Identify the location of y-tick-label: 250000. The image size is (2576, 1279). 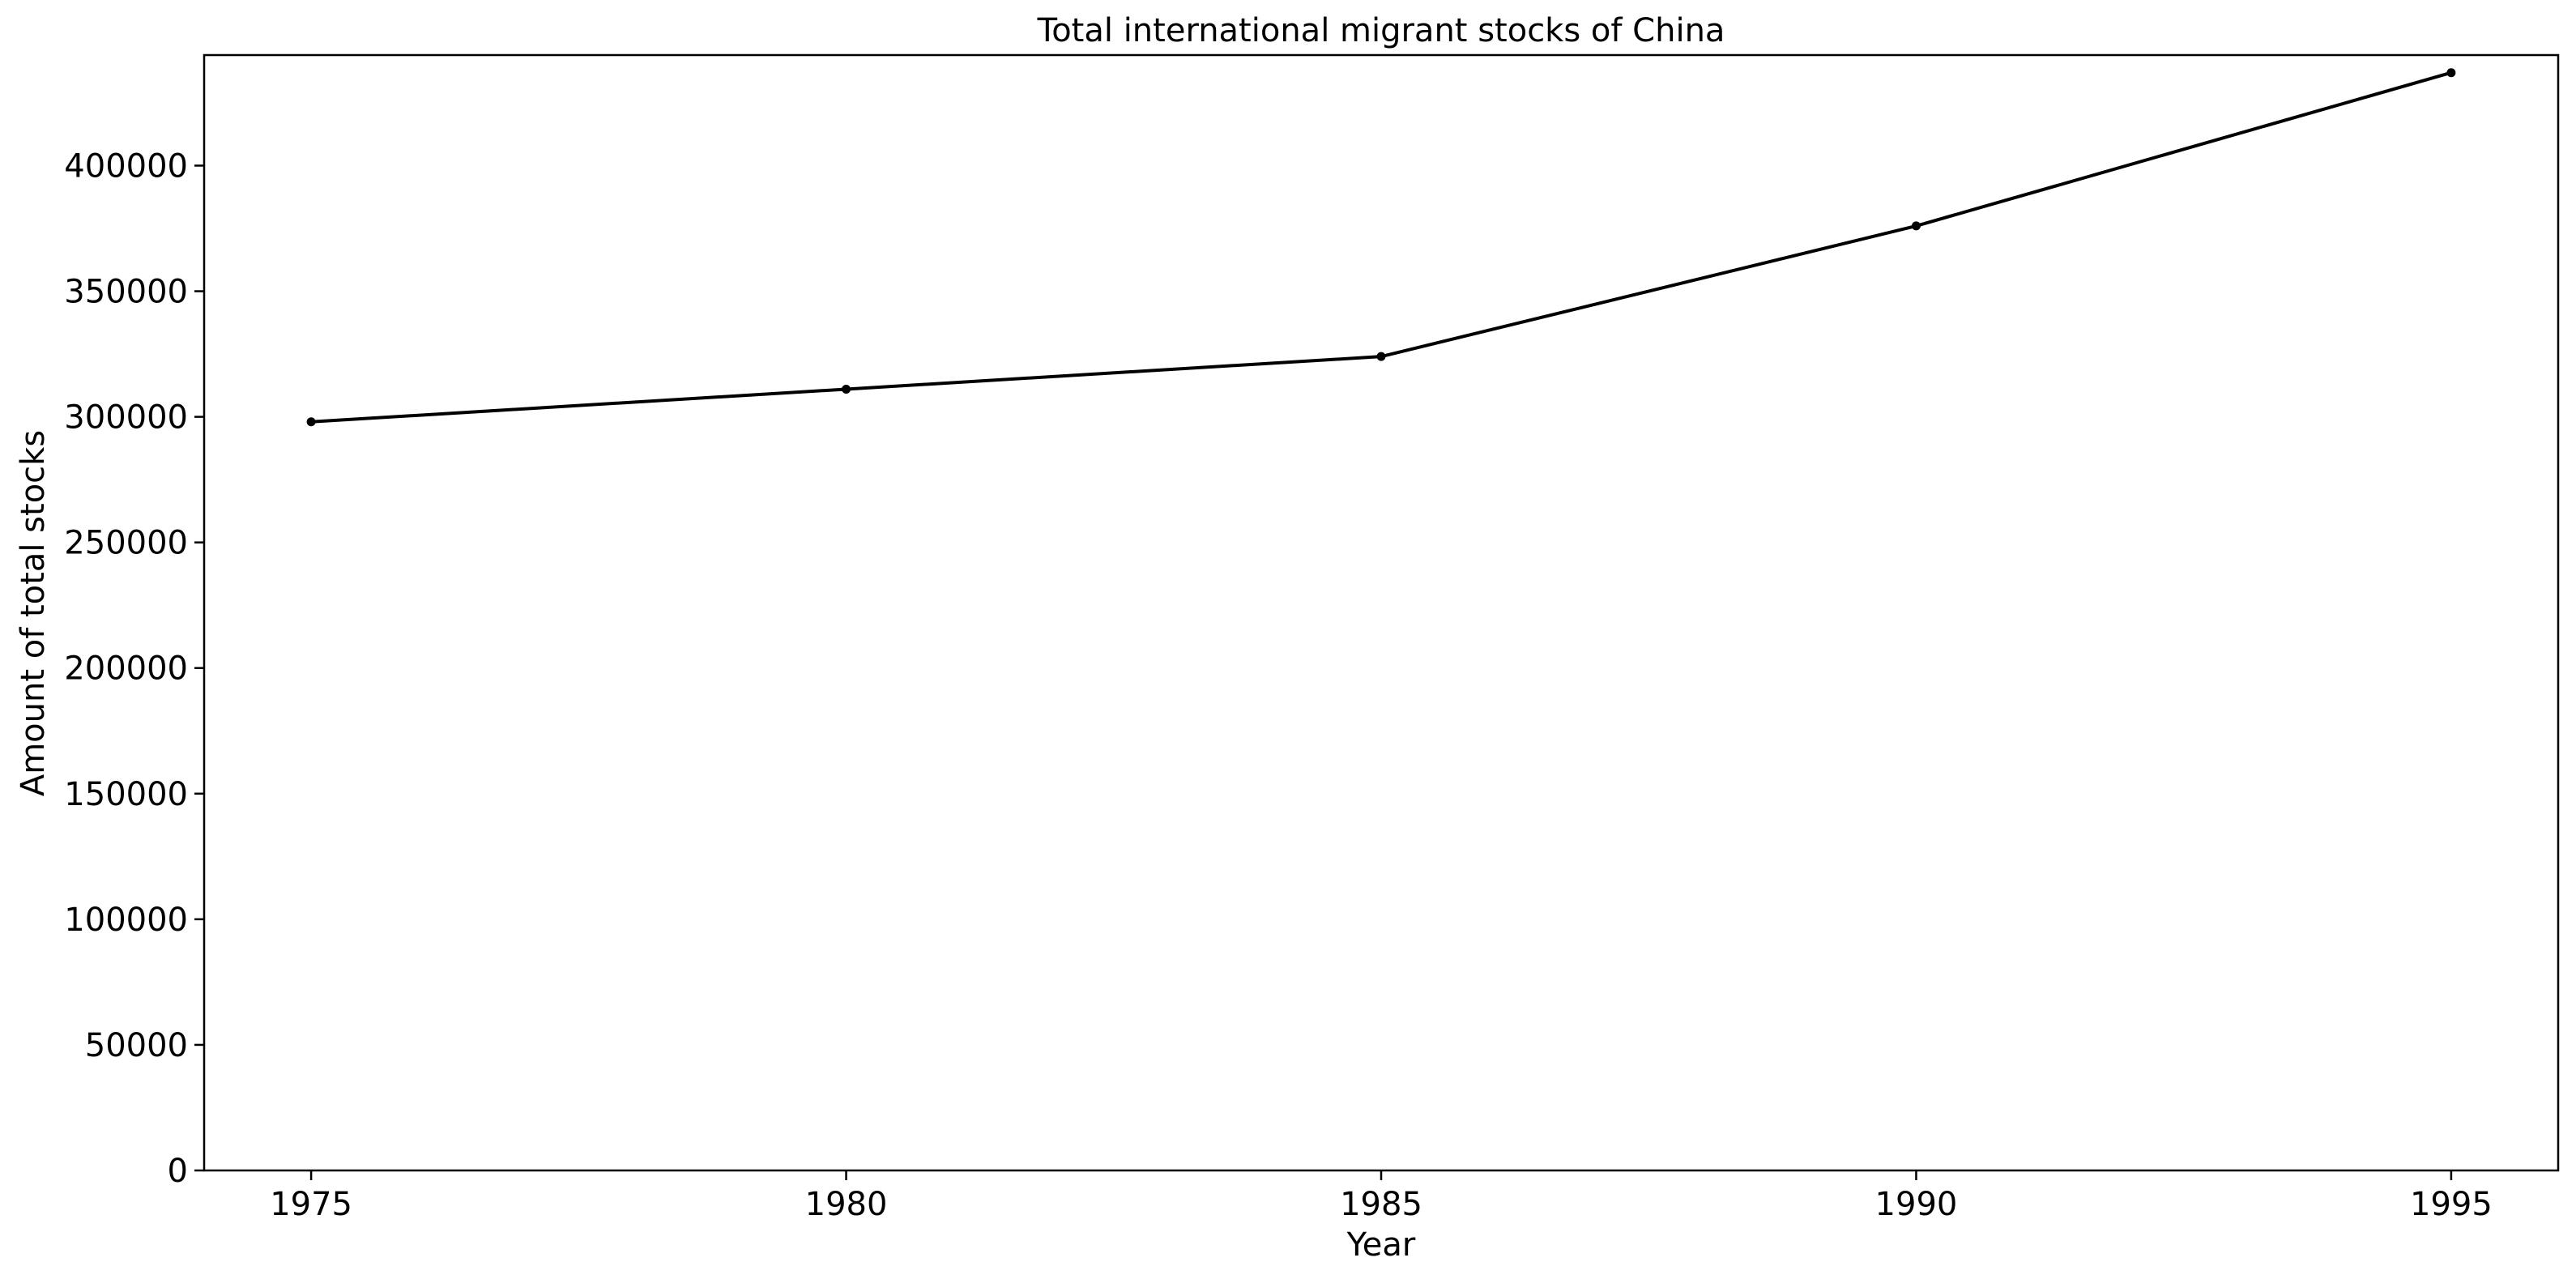
(126, 543).